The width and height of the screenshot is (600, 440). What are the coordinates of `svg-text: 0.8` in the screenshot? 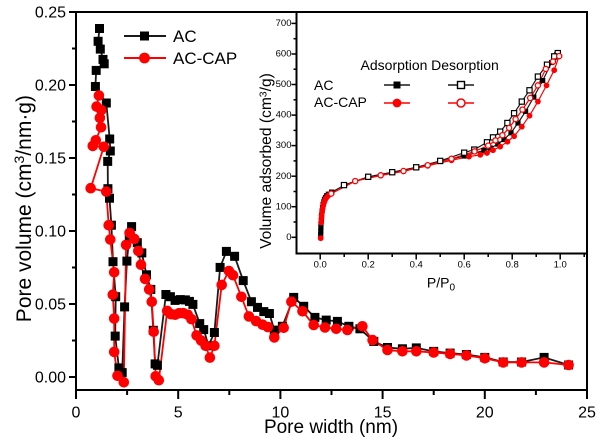 It's located at (512, 265).